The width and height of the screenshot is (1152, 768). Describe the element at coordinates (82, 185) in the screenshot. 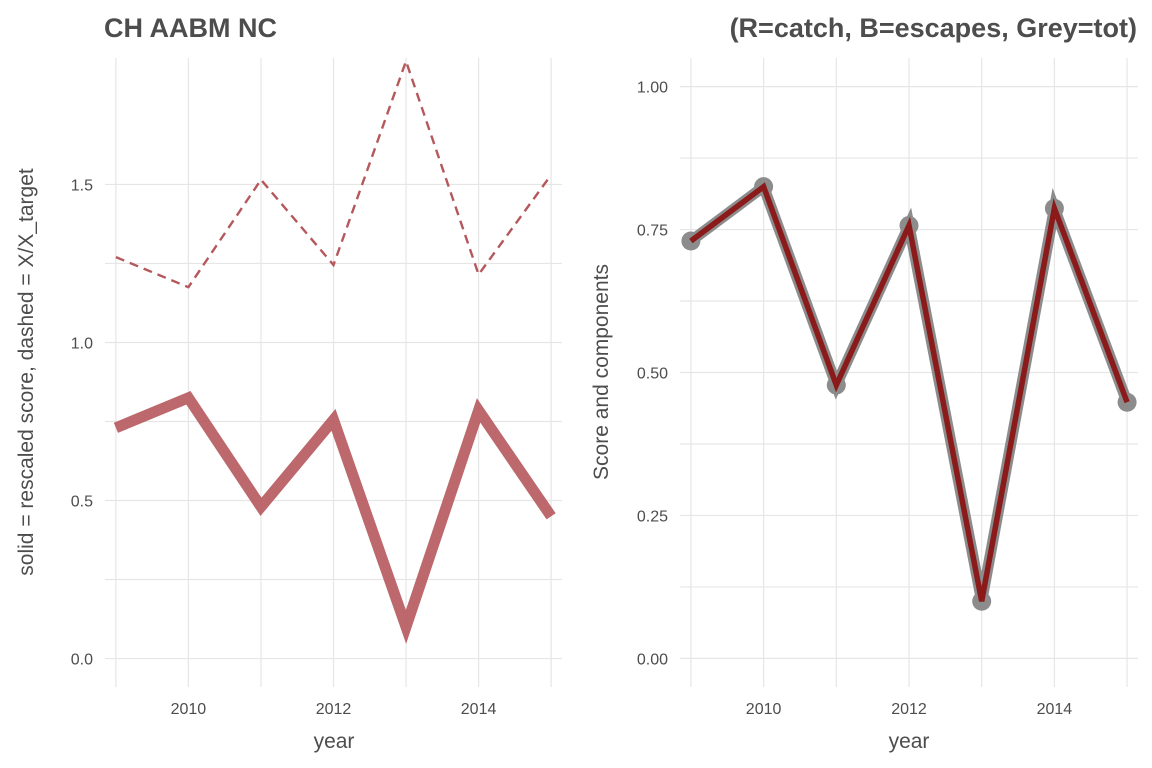

I see `left-y-tick-label: 1.5` at that location.